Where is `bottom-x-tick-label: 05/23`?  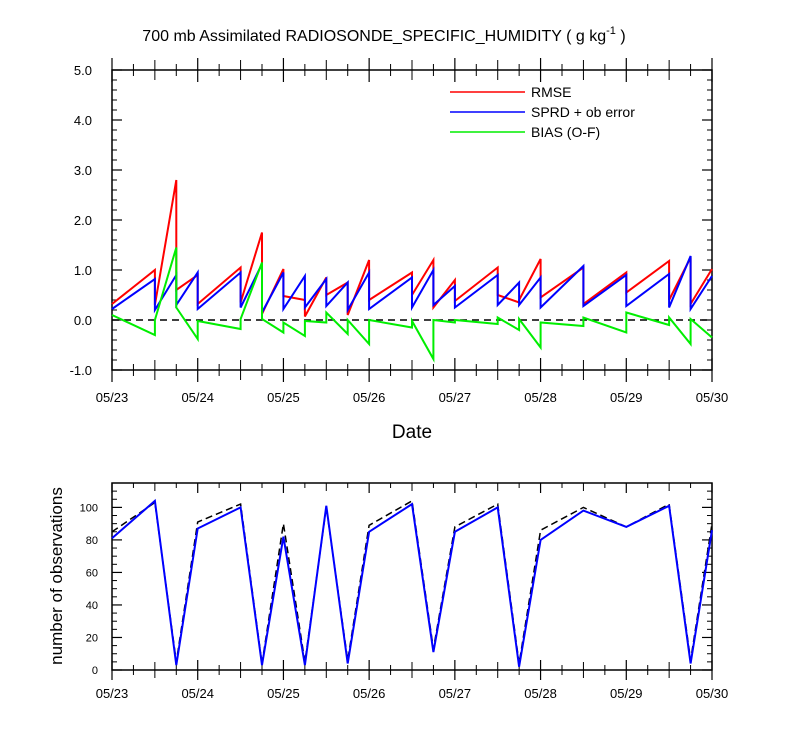 bottom-x-tick-label: 05/23 is located at coordinates (112, 693).